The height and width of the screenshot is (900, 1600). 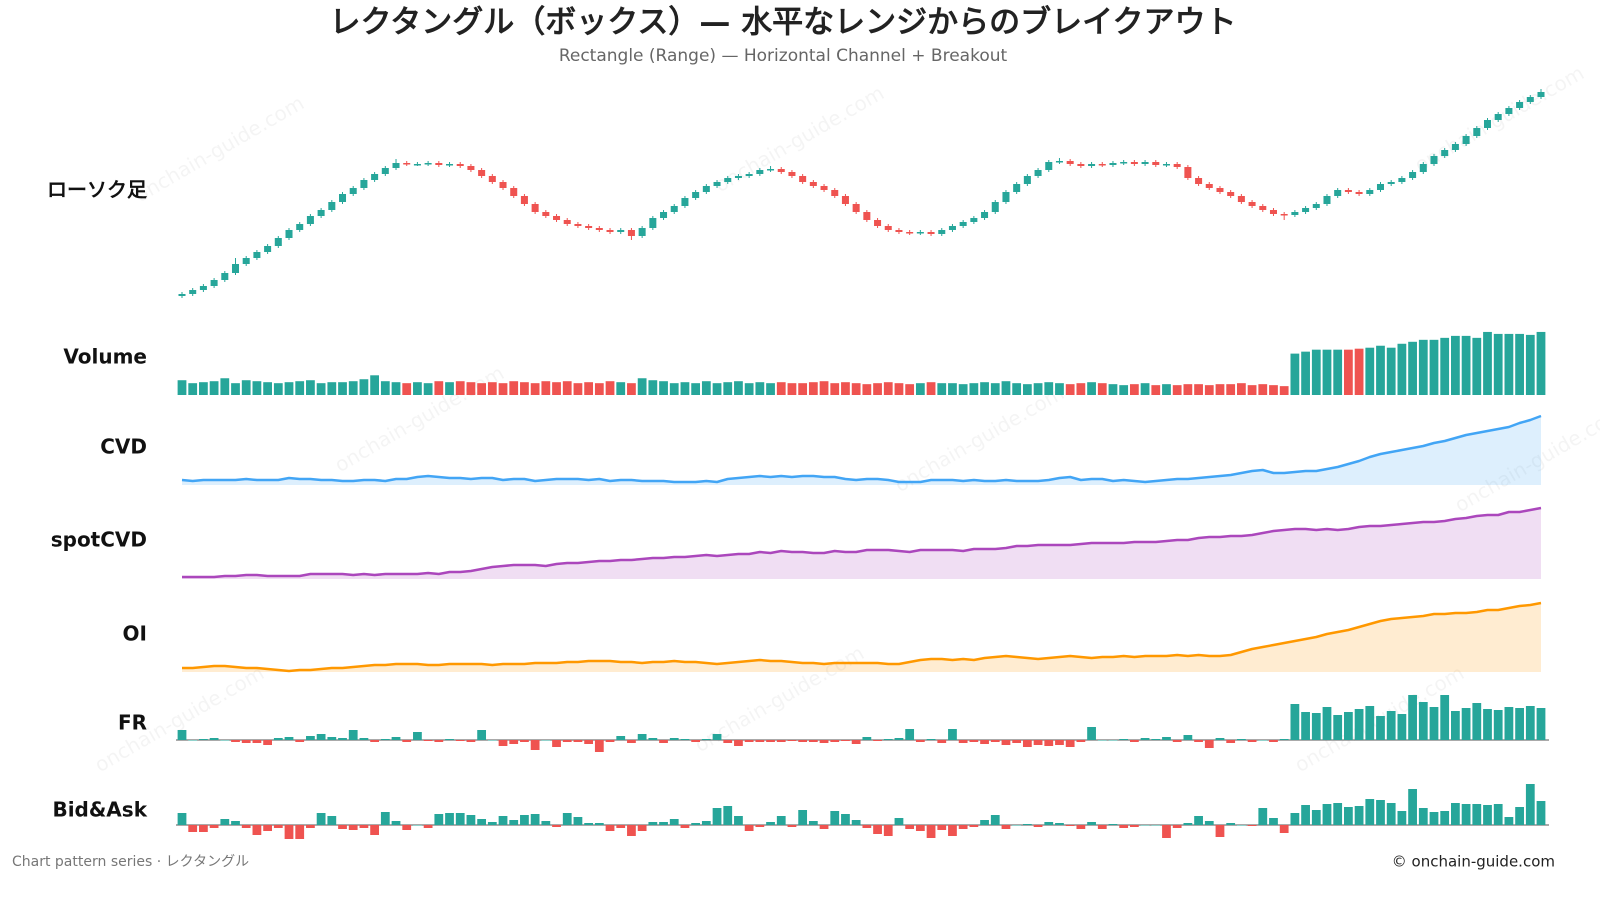 What do you see at coordinates (862, 542) in the screenshot?
I see `line` at bounding box center [862, 542].